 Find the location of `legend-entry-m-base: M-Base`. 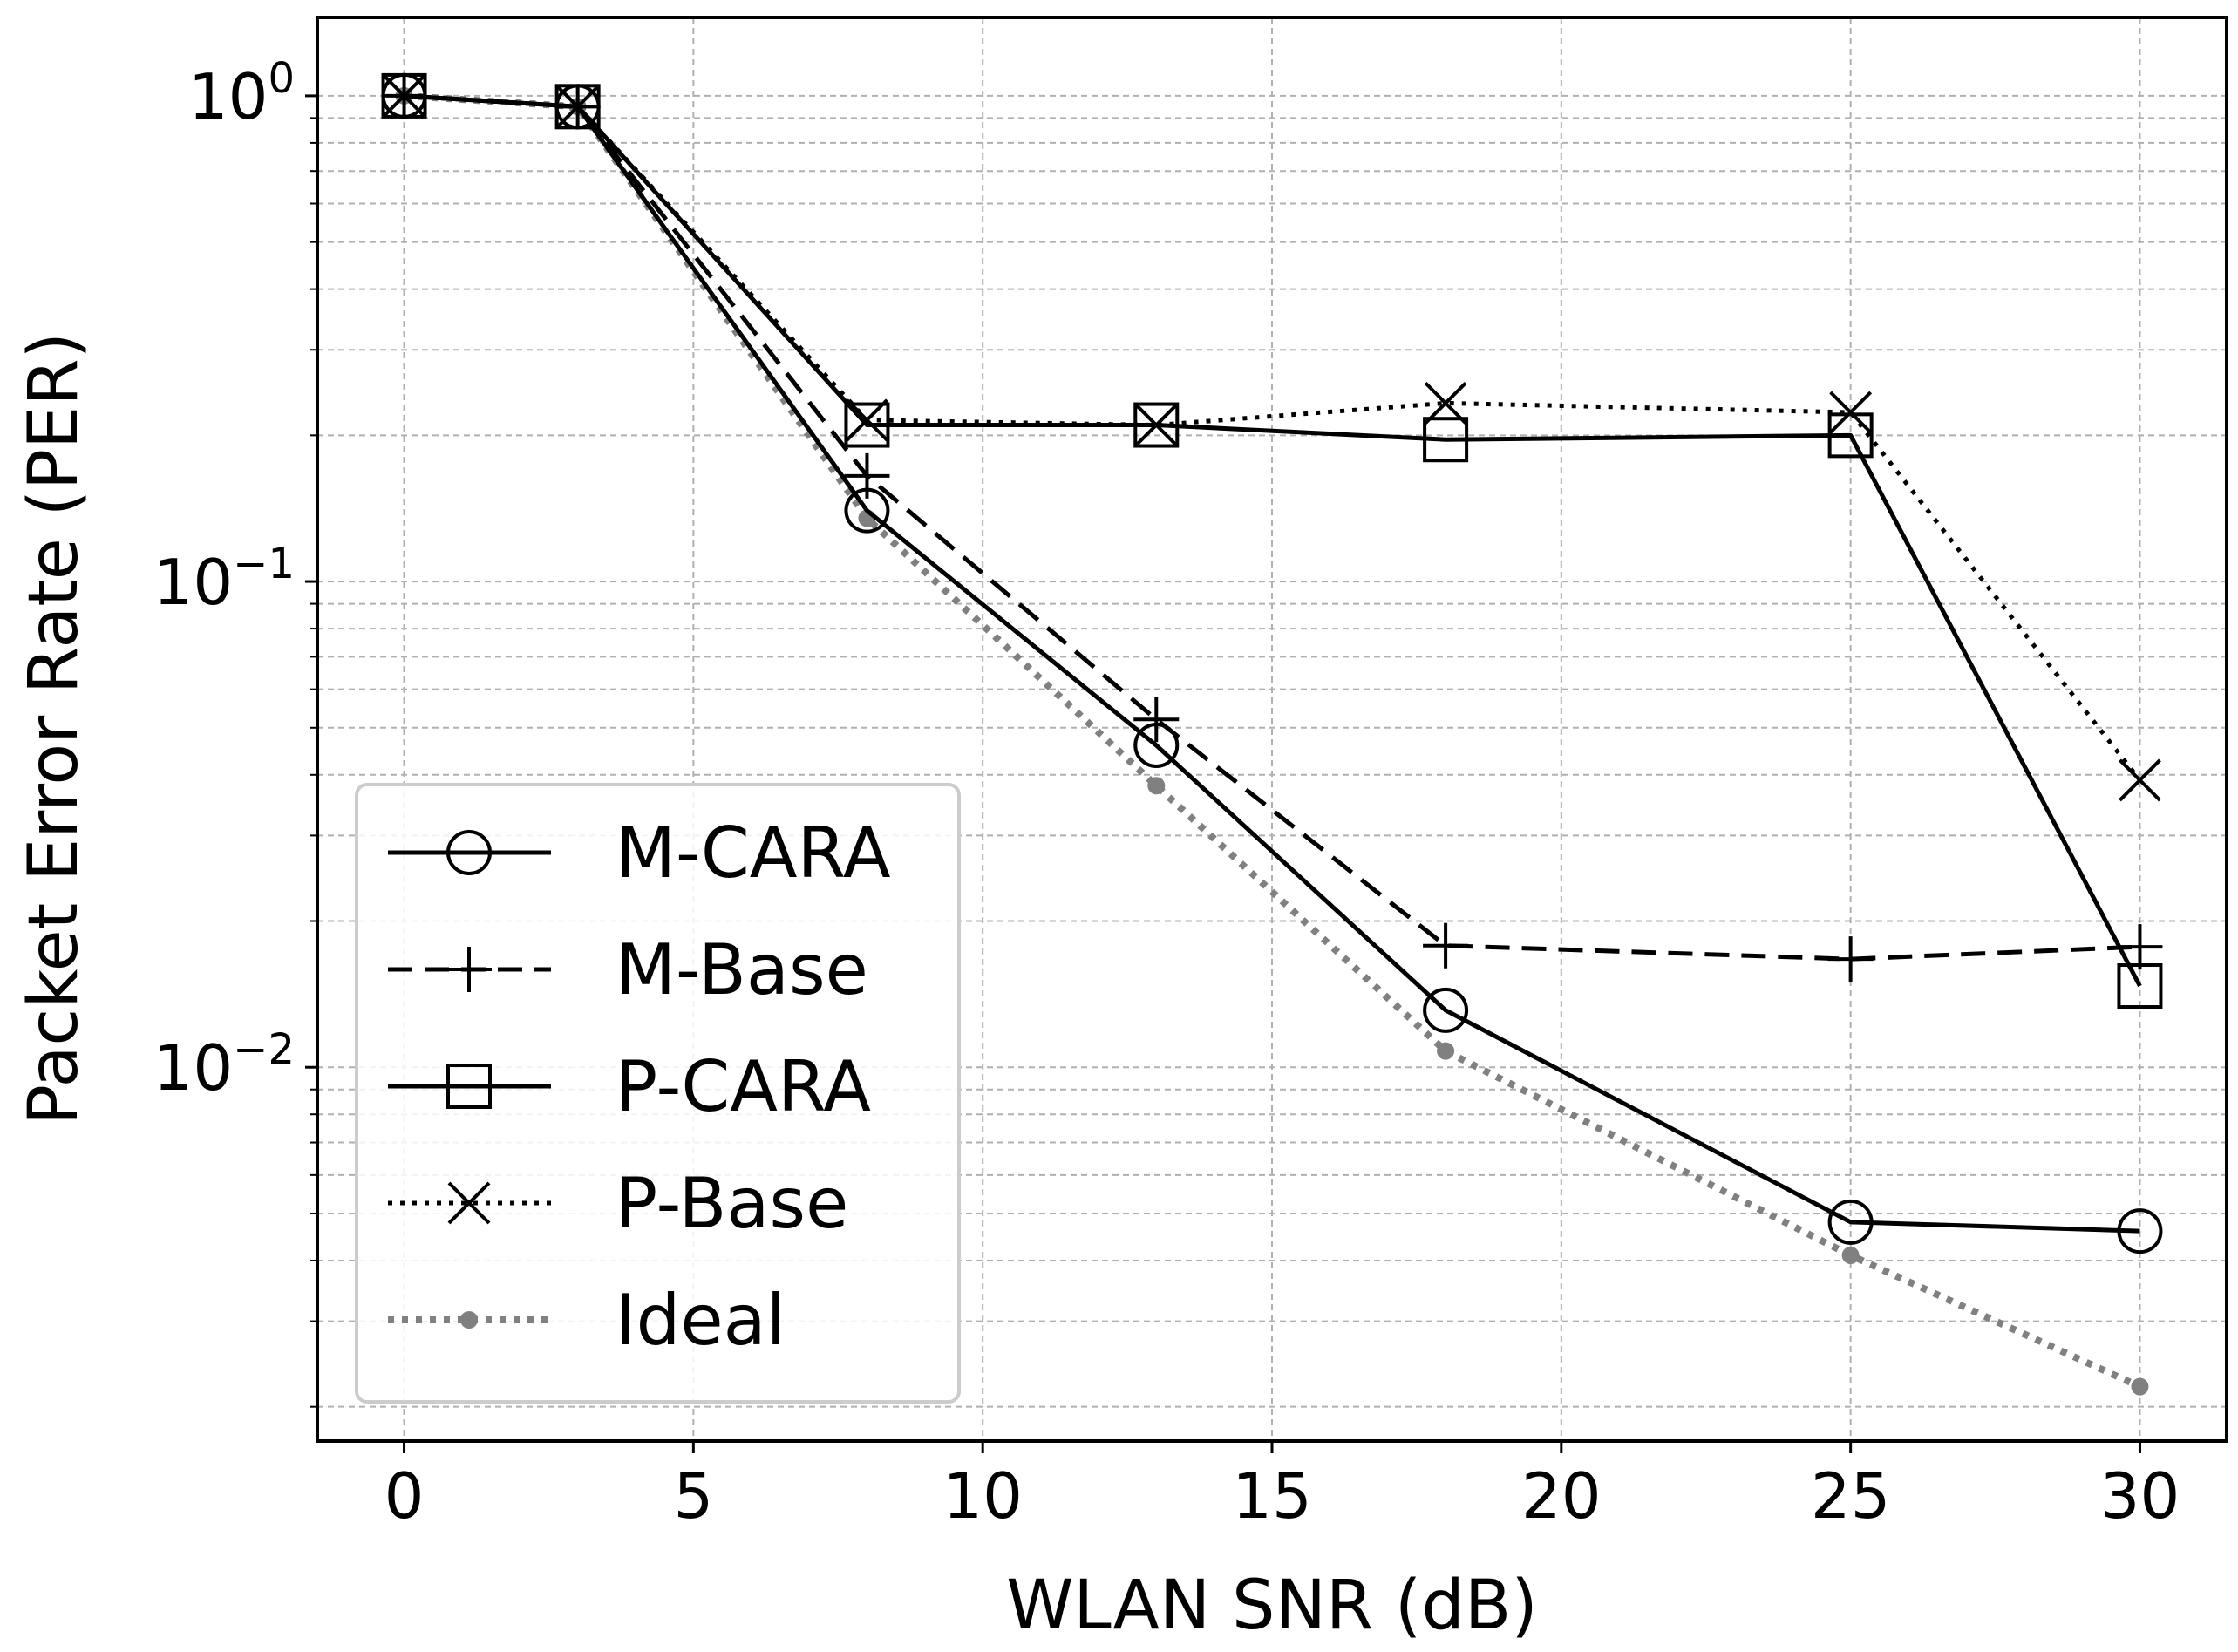

legend-entry-m-base: M-Base is located at coordinates (628, 970).